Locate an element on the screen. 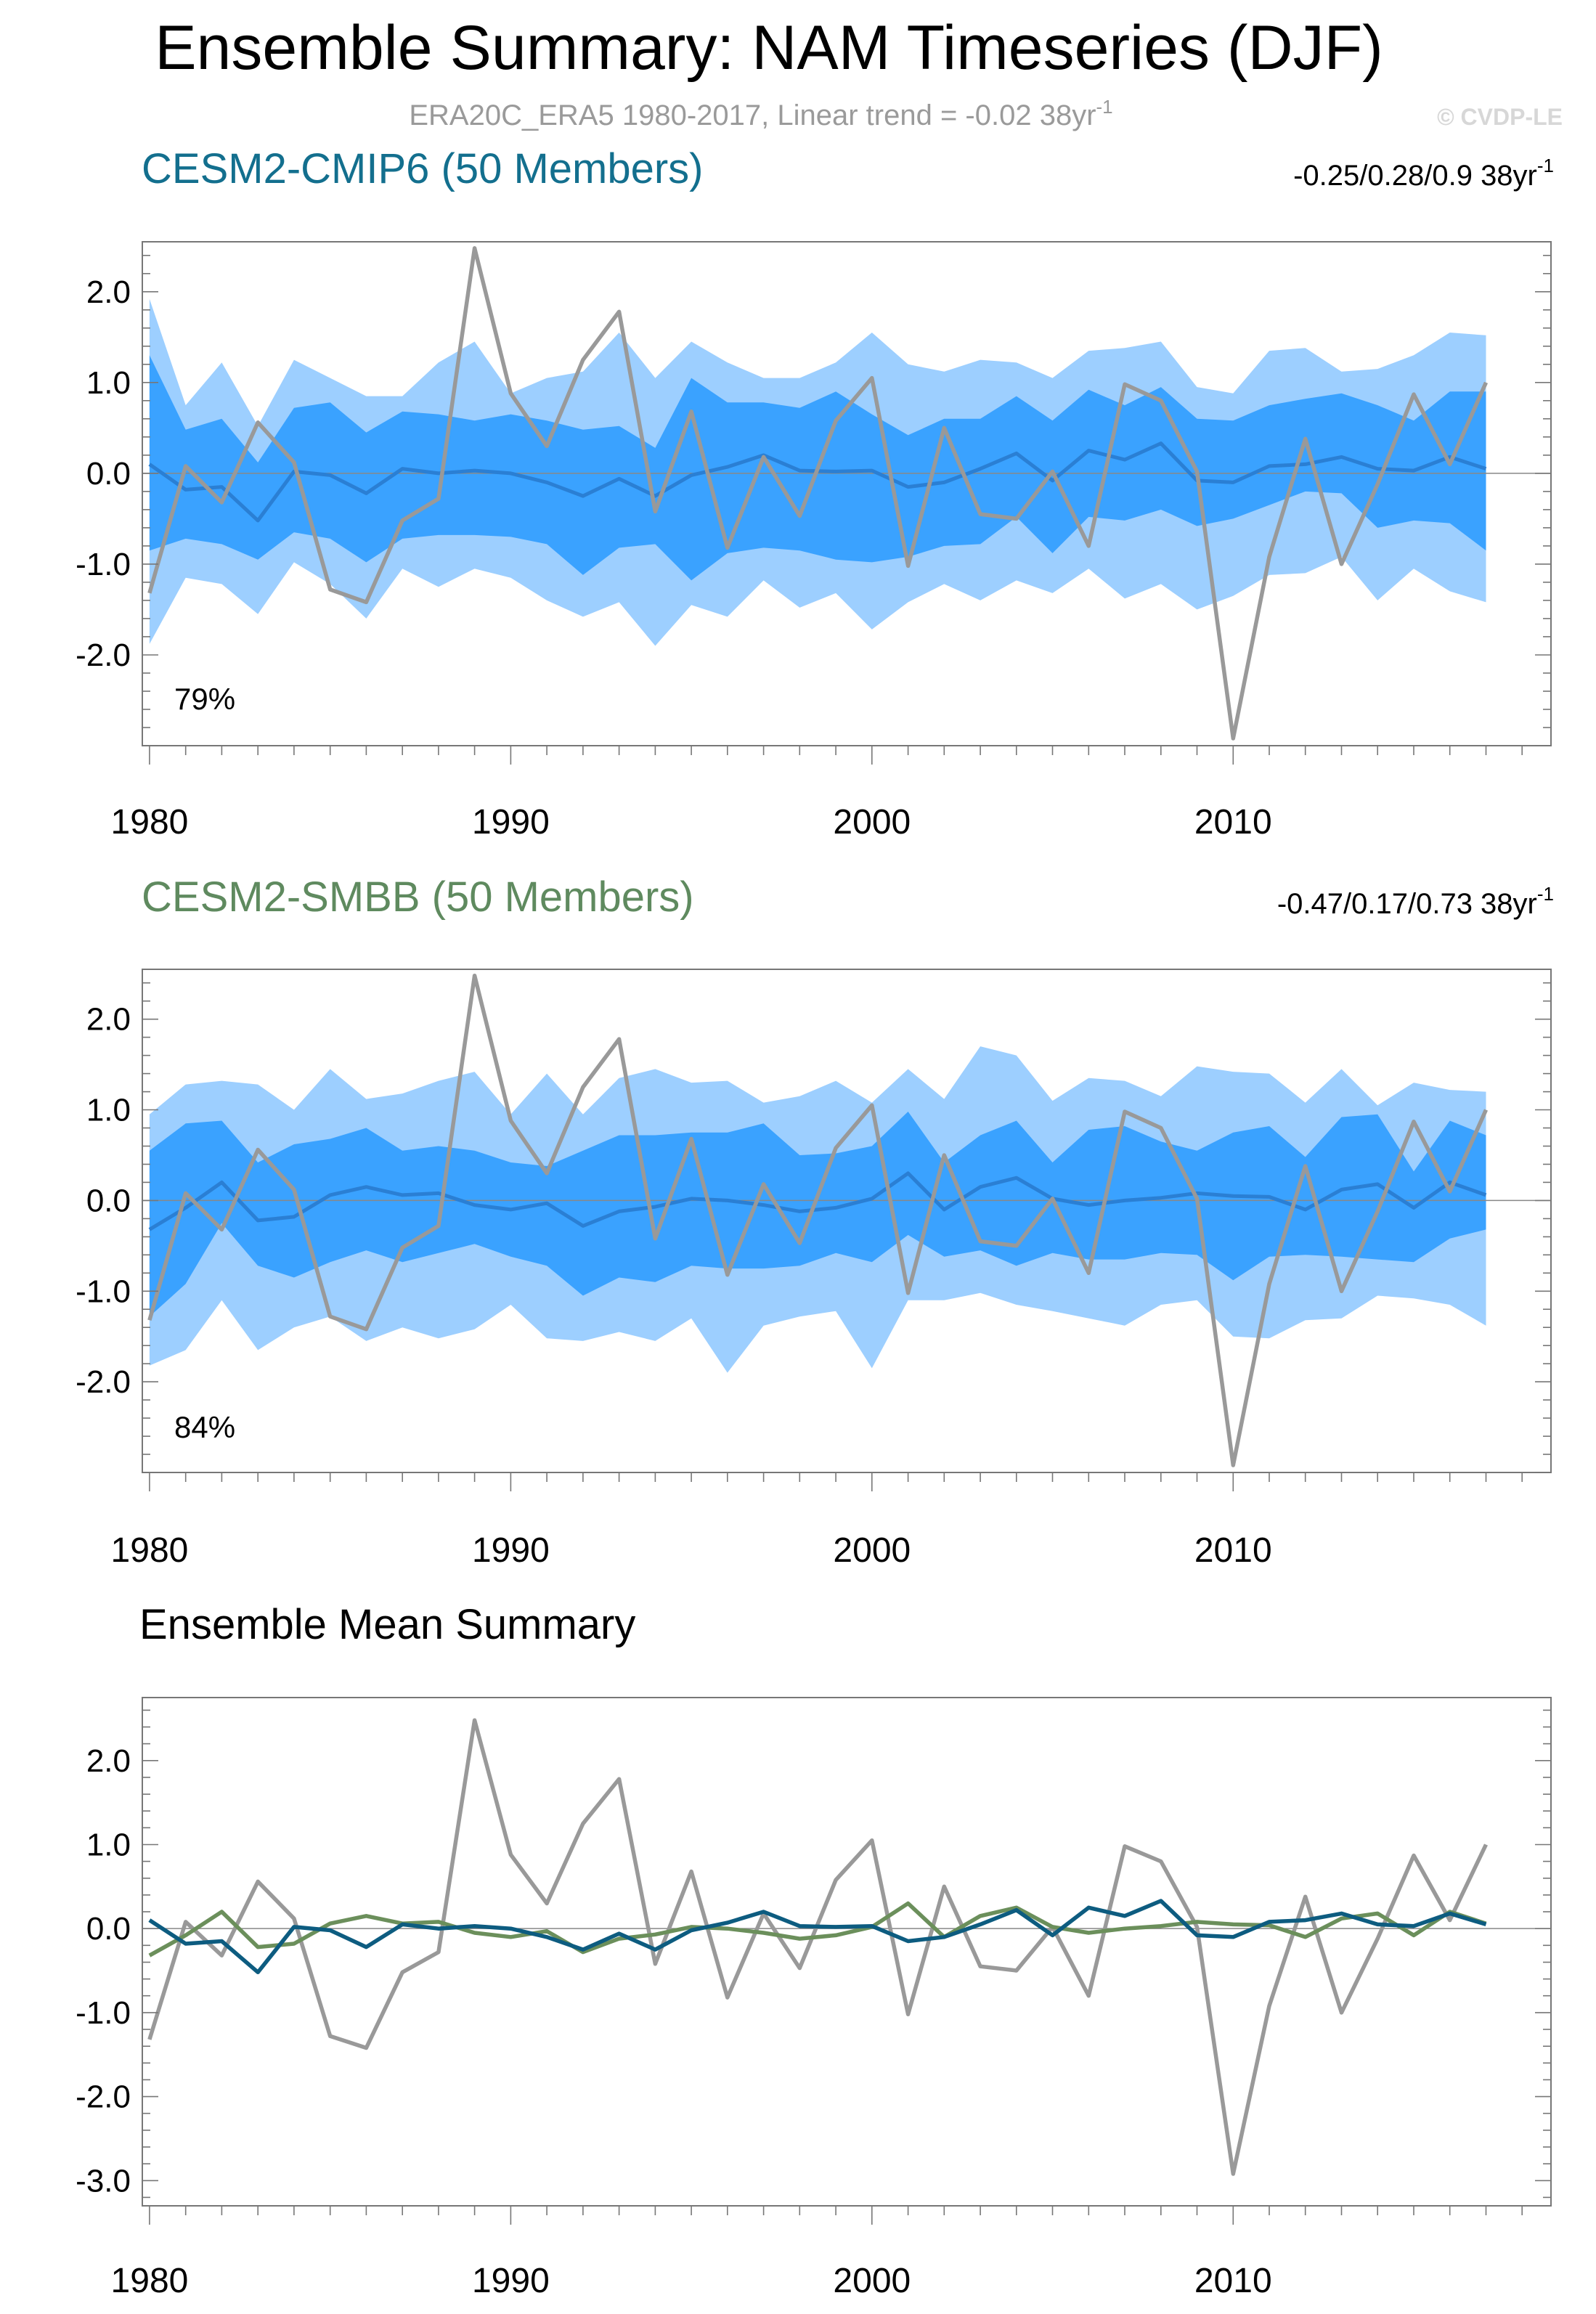 The width and height of the screenshot is (1596, 2314). panel-smbb-title: CESM2-SMBB (50 Members) is located at coordinates (418, 897).